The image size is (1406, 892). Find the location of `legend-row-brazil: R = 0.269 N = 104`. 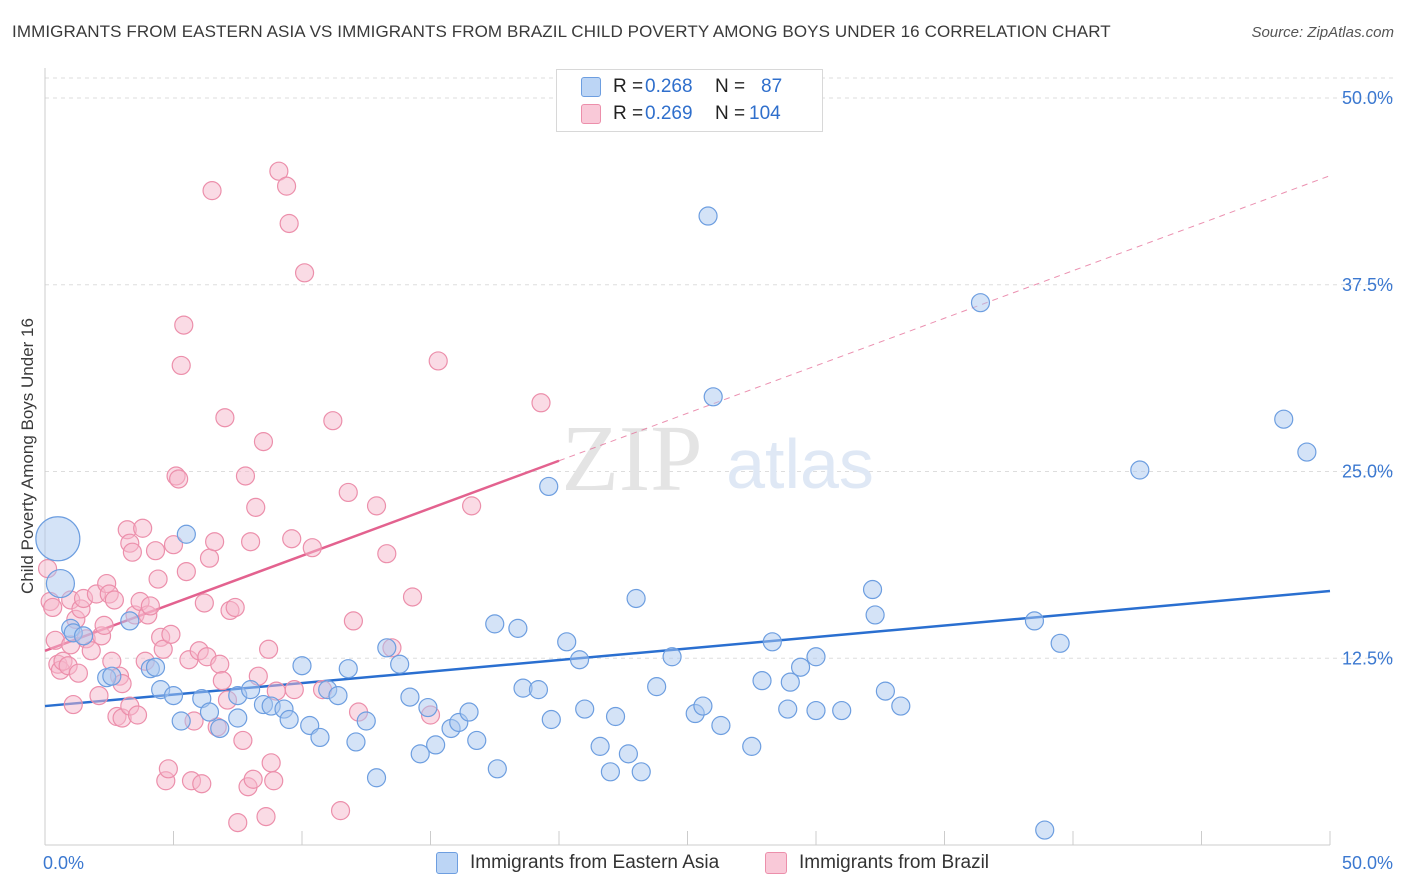

legend-row-brazil: R = 0.269 N = 104 is located at coordinates (681, 114).